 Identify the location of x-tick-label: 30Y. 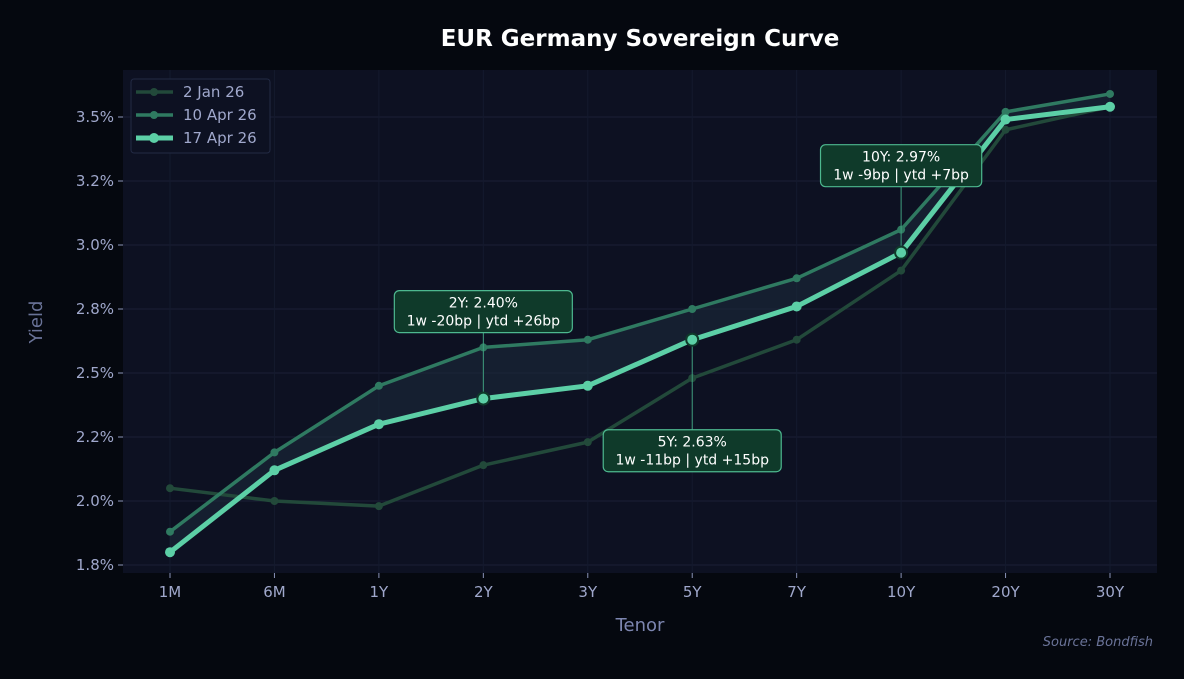
(1110, 592).